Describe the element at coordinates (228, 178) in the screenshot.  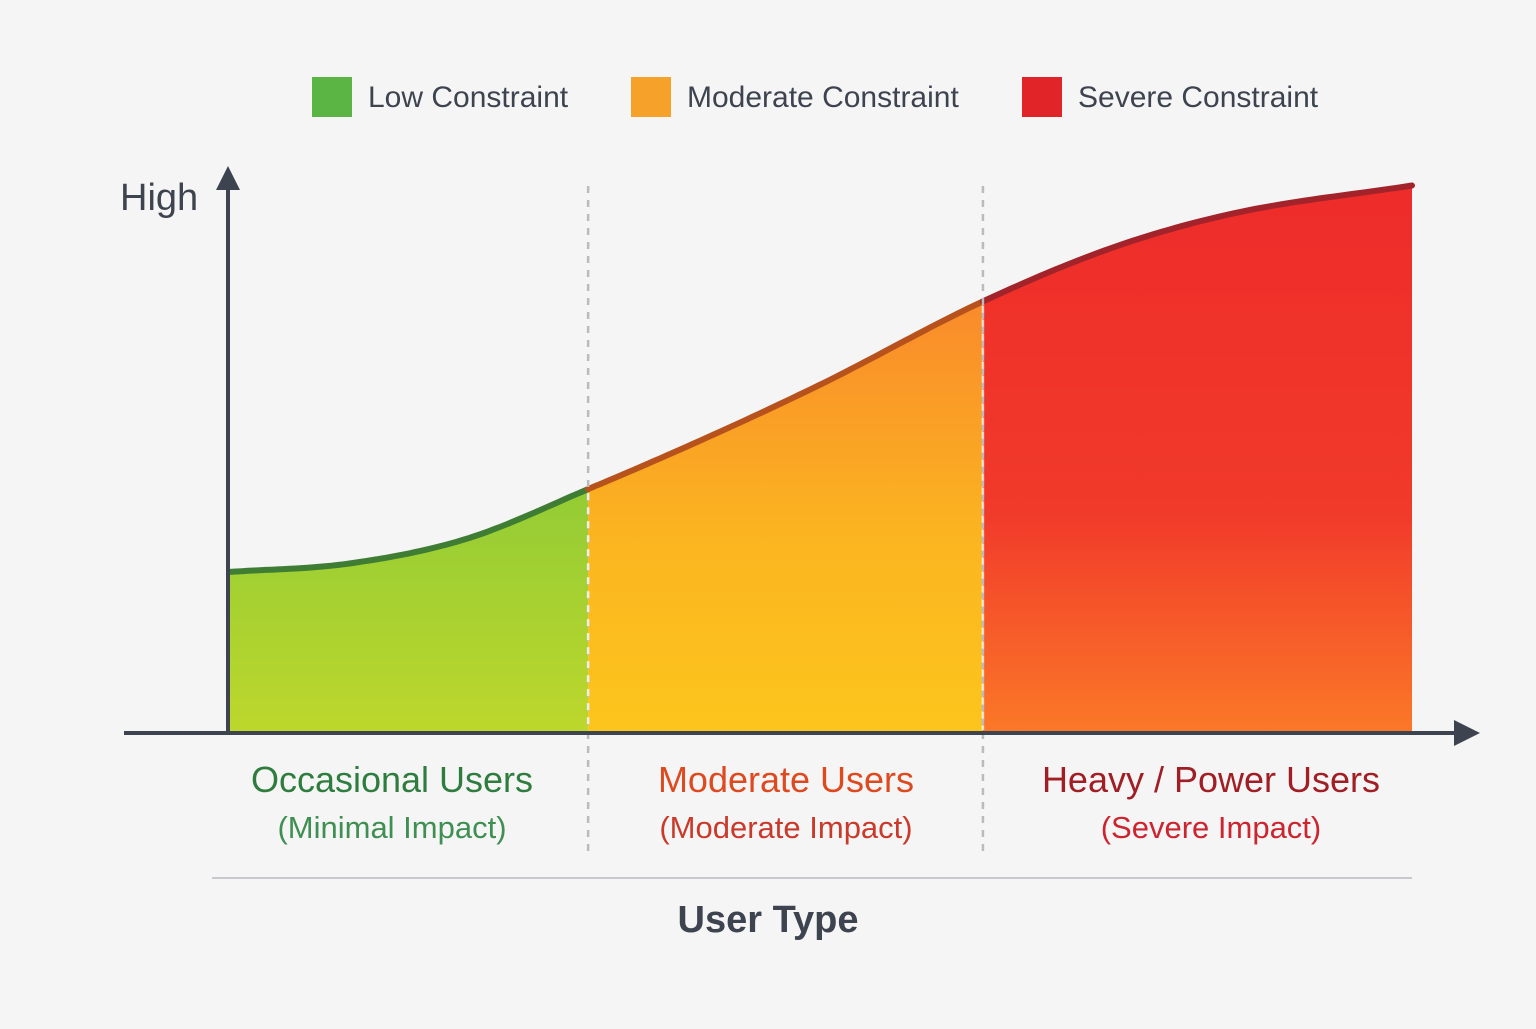
I see `y-axis-arrow-icon` at that location.